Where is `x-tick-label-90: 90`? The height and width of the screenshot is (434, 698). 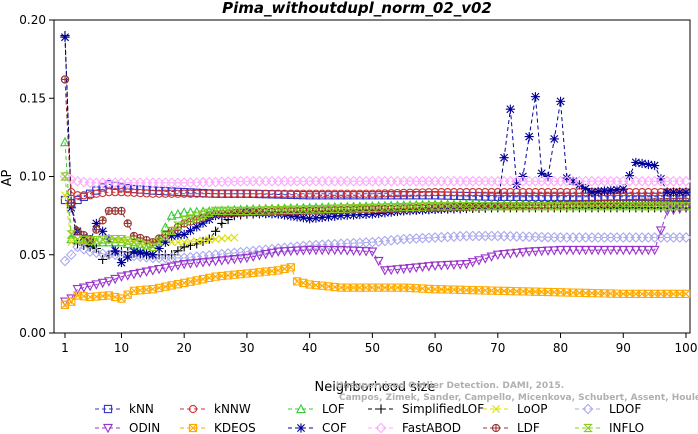 x-tick-label-90: 90 is located at coordinates (623, 348).